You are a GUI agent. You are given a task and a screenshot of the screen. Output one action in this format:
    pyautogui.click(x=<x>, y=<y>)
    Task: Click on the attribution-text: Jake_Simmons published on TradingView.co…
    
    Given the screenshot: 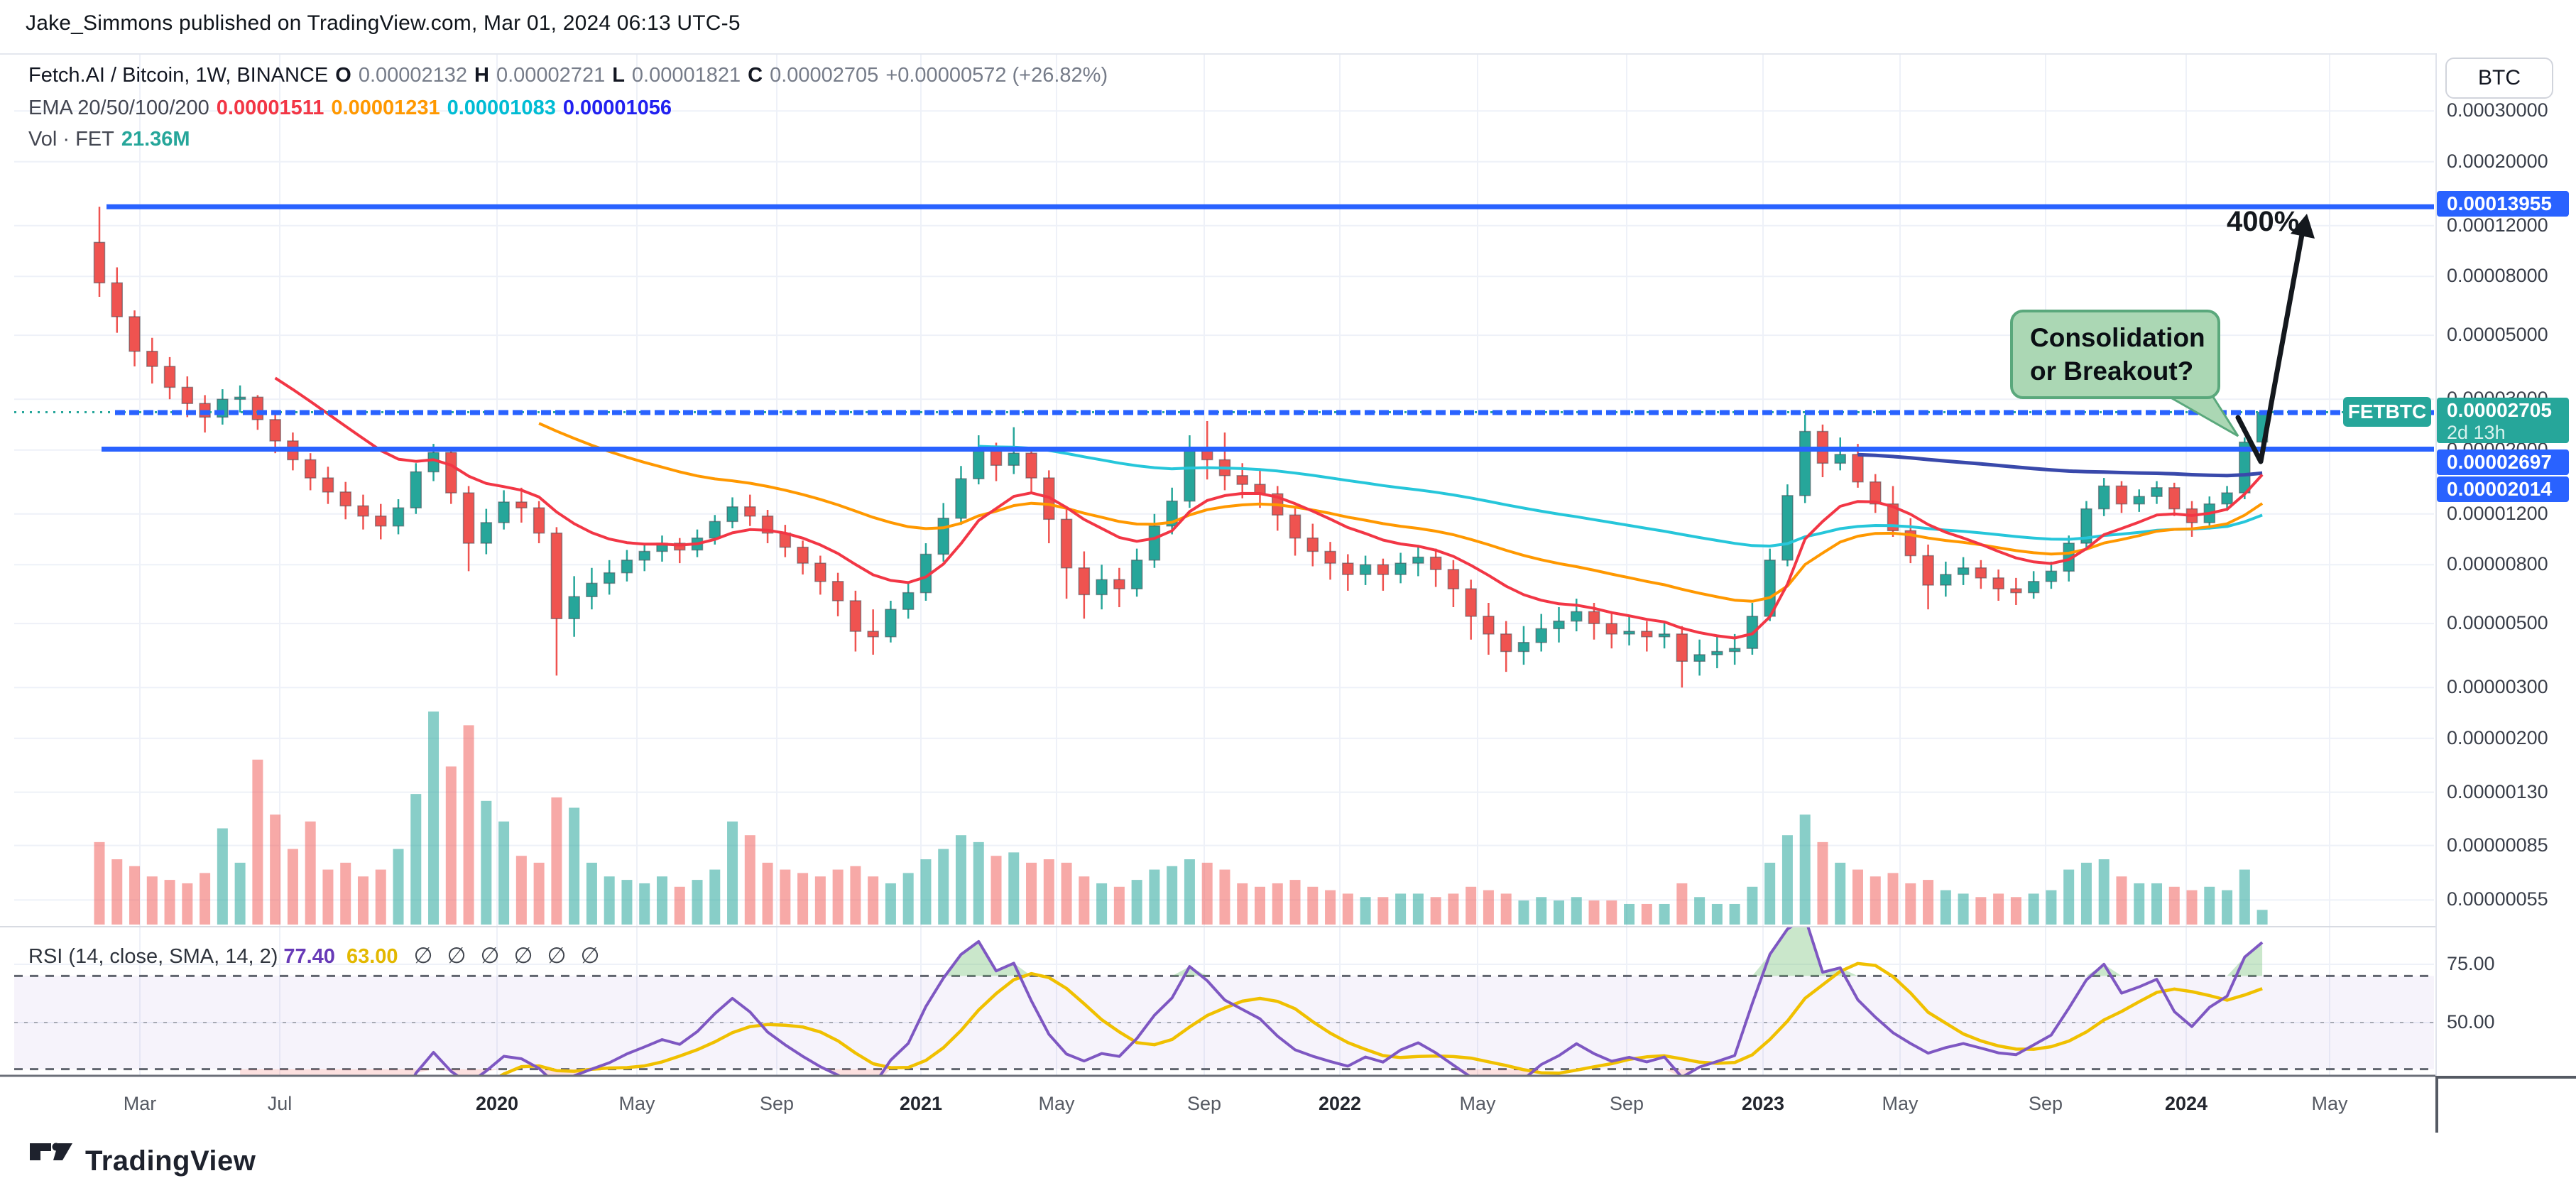 What is the action you would take?
    pyautogui.click(x=383, y=23)
    